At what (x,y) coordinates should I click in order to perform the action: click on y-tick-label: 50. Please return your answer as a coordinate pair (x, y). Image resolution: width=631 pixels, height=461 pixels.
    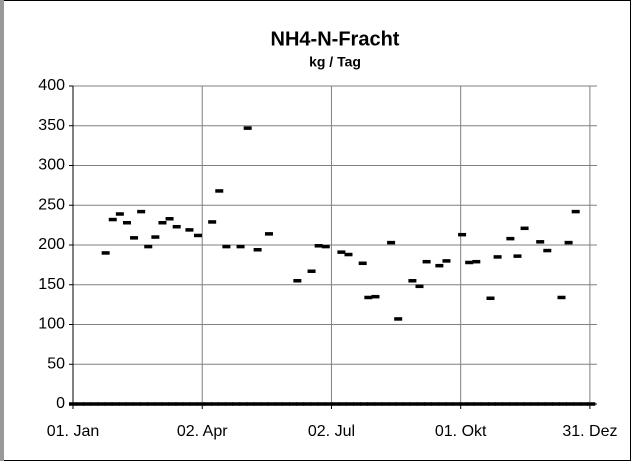
    Looking at the image, I should click on (56, 363).